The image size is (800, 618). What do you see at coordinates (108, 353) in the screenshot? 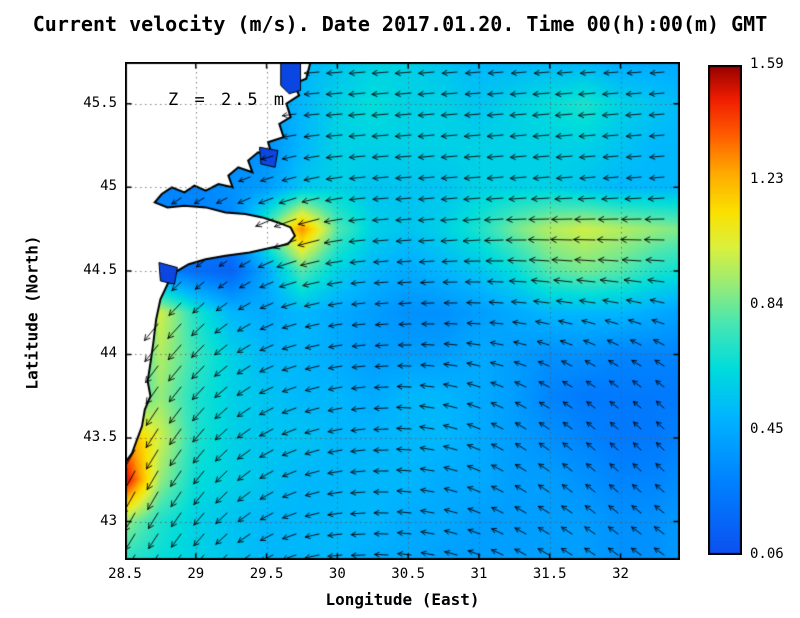
I see `y-tick-label: 44` at bounding box center [108, 353].